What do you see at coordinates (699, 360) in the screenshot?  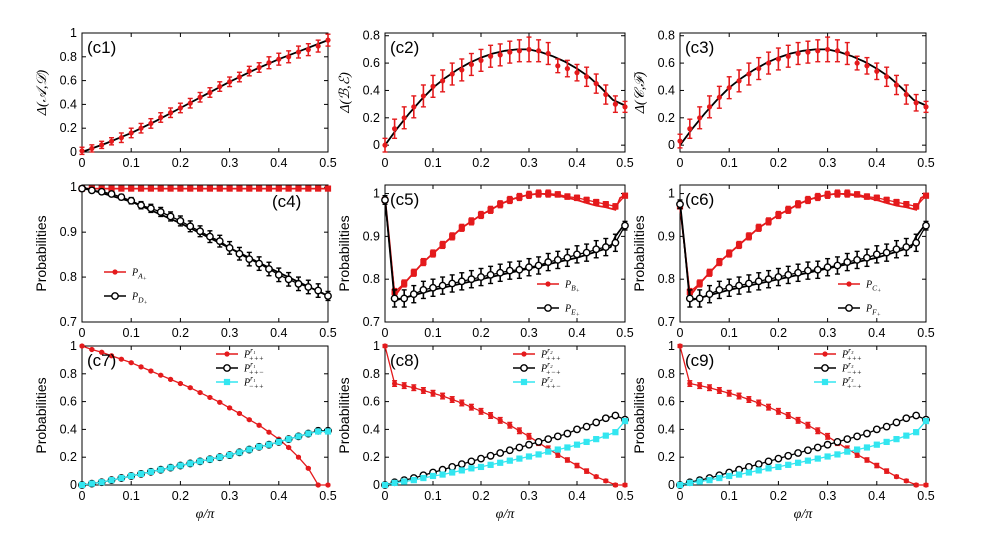 I see `panel-label: (c9)` at bounding box center [699, 360].